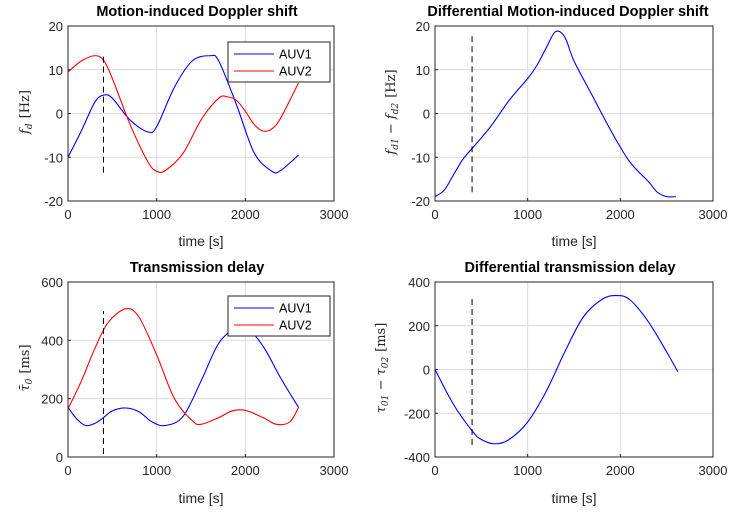 The width and height of the screenshot is (749, 512). What do you see at coordinates (382, 368) in the screenshot?
I see `y-axis-label: τ01 − τ02[ms]` at bounding box center [382, 368].